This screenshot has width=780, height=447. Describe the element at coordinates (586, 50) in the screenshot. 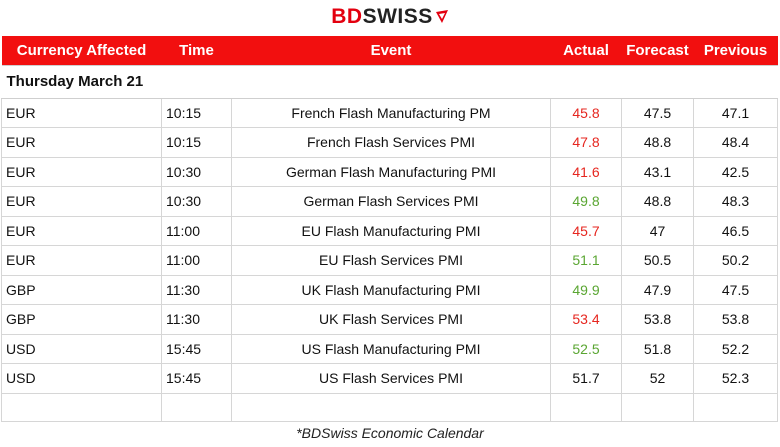

I see `header-actual: Actual` at that location.